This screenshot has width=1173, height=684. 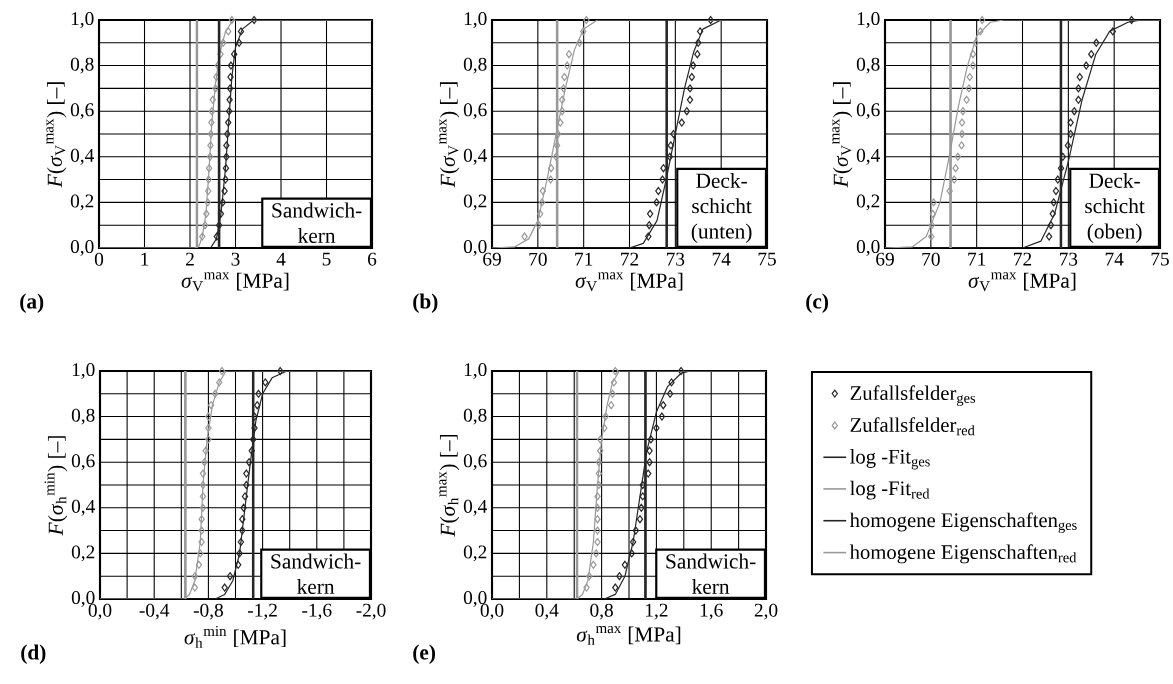 What do you see at coordinates (371, 611) in the screenshot?
I see `x-tick-label: -2,0` at bounding box center [371, 611].